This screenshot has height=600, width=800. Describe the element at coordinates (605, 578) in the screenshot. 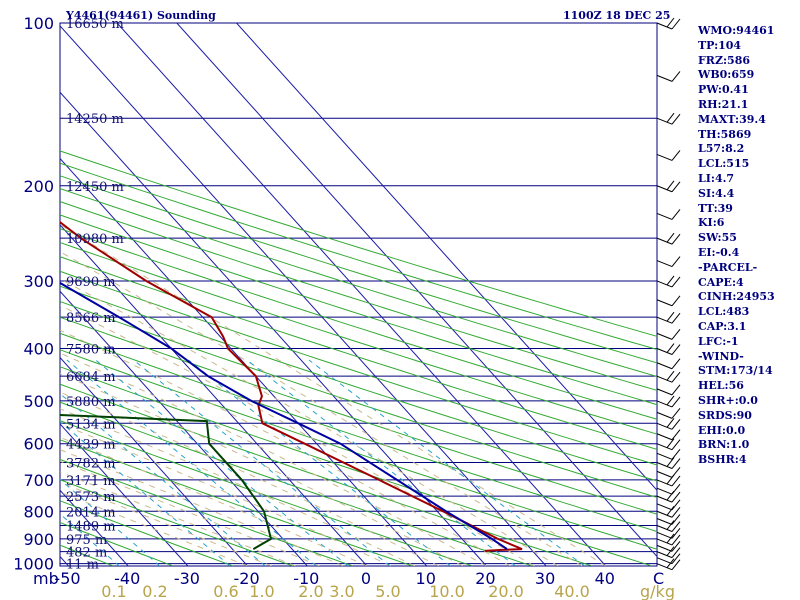

I see `temperature-tick-label: 40` at that location.